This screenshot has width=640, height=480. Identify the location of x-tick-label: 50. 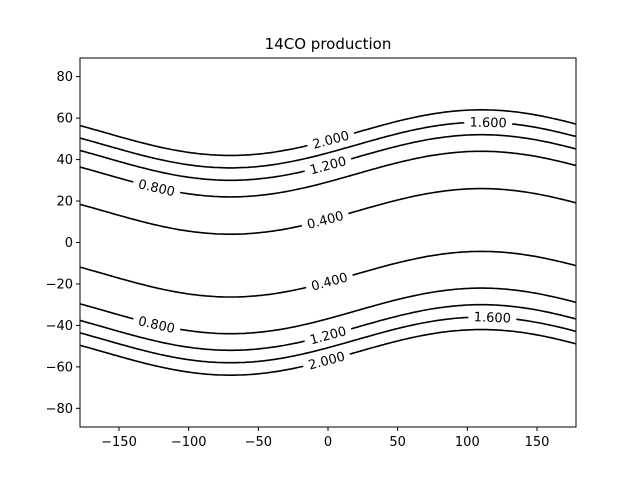
(397, 442).